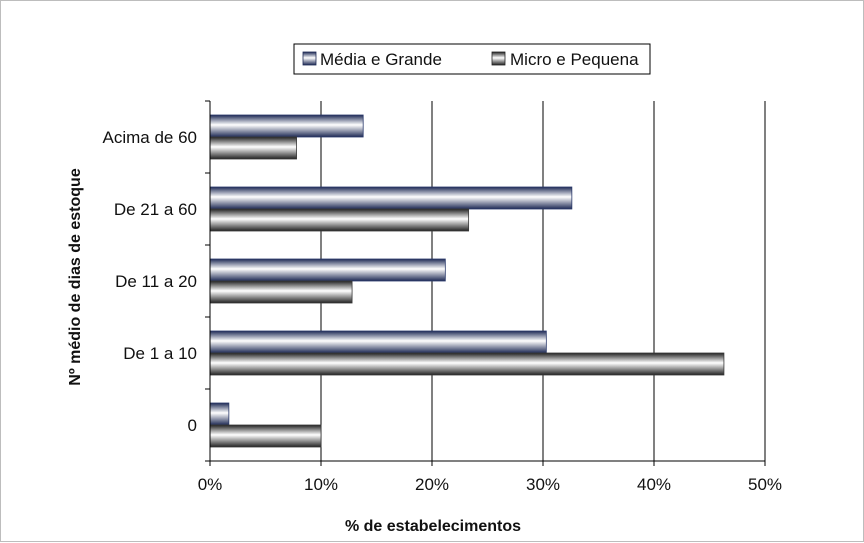 The image size is (864, 543). Describe the element at coordinates (321, 484) in the screenshot. I see `x-tick-label-10: 10%` at that location.